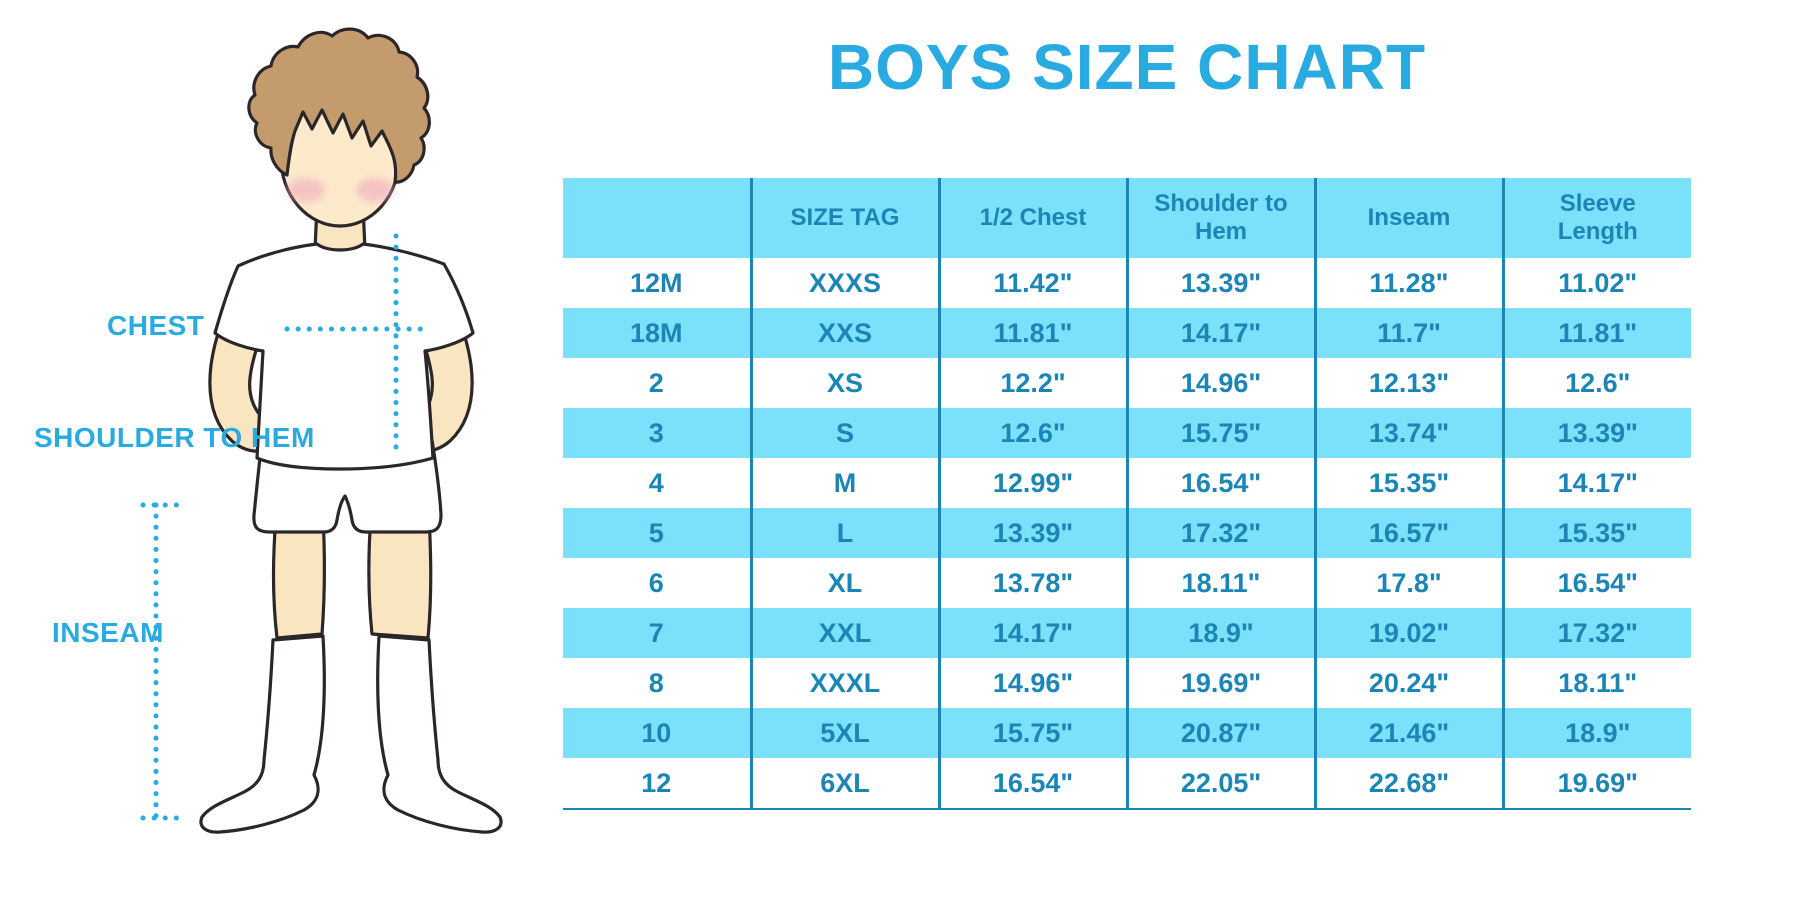 The width and height of the screenshot is (1800, 900). Describe the element at coordinates (298, 576) in the screenshot. I see `boy-leg-left` at that location.